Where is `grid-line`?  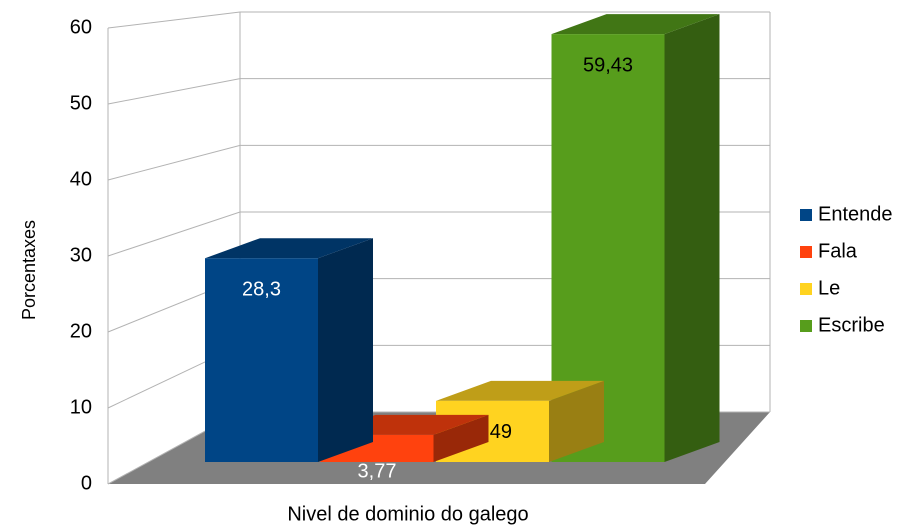
grid-line is located at coordinates (438, 20).